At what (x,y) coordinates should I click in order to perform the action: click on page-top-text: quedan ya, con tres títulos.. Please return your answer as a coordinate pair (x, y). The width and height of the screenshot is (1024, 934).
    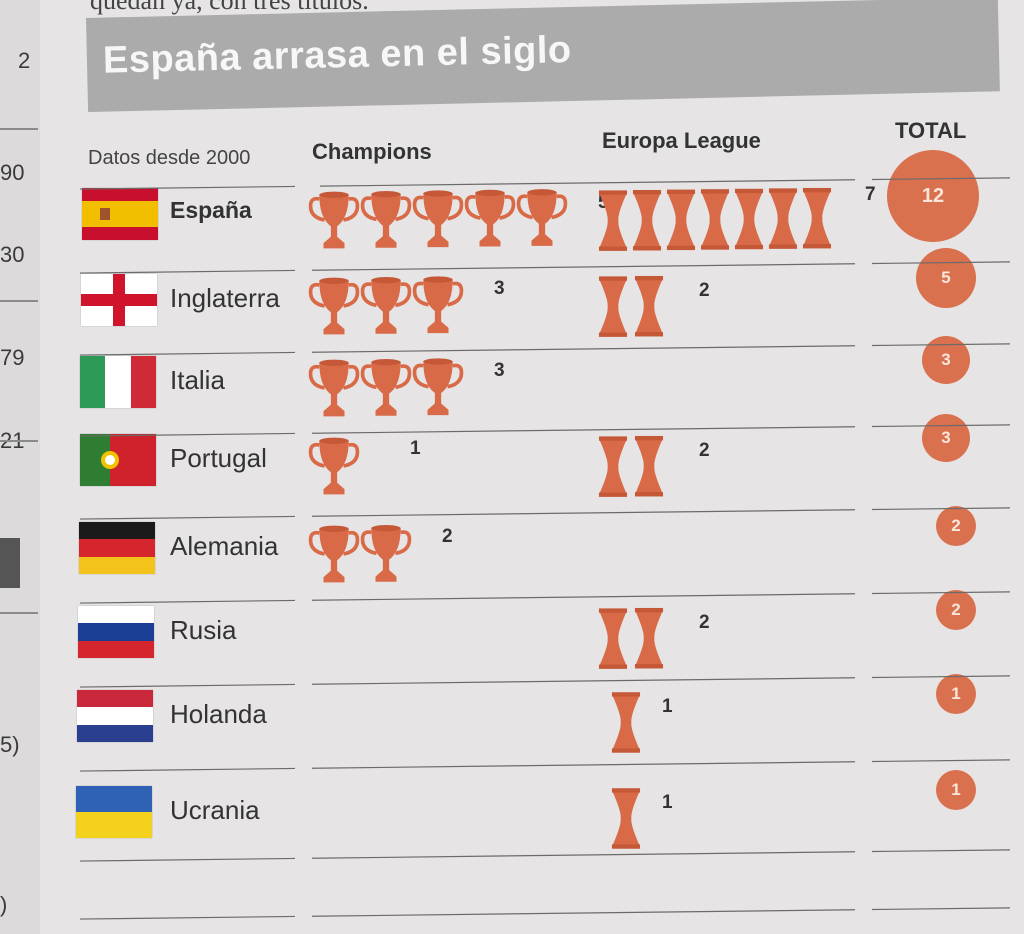
    Looking at the image, I should click on (229, 7).